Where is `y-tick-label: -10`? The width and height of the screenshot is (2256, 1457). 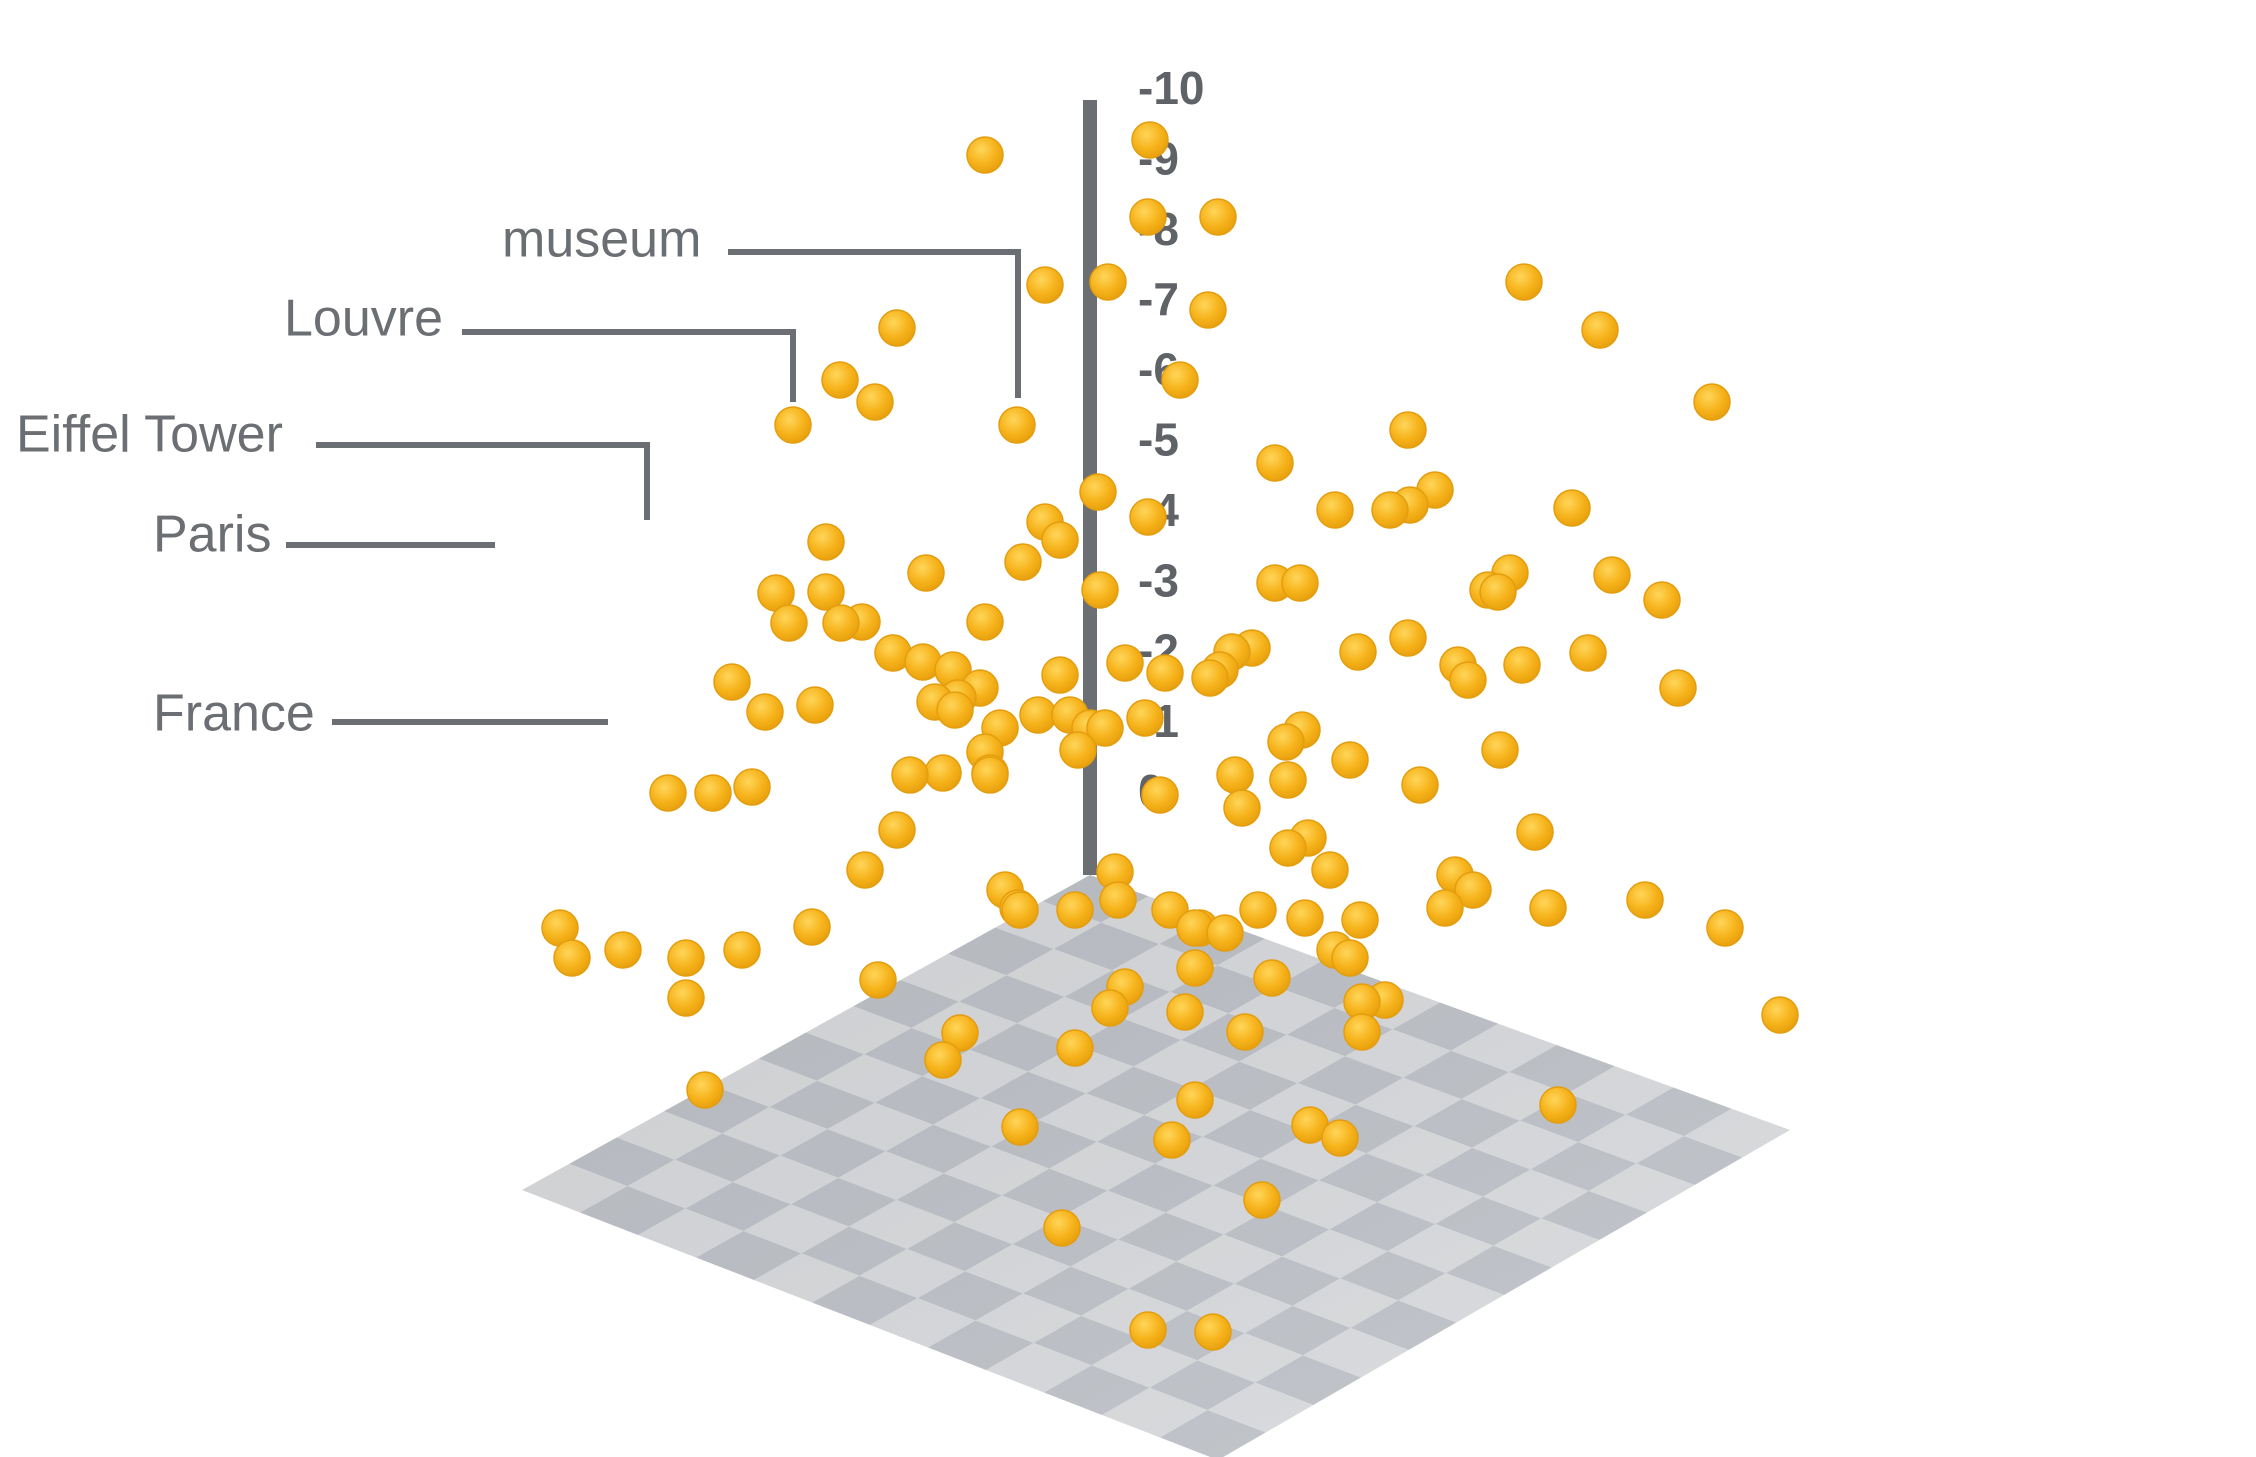
y-tick-label: -10 is located at coordinates (1171, 88).